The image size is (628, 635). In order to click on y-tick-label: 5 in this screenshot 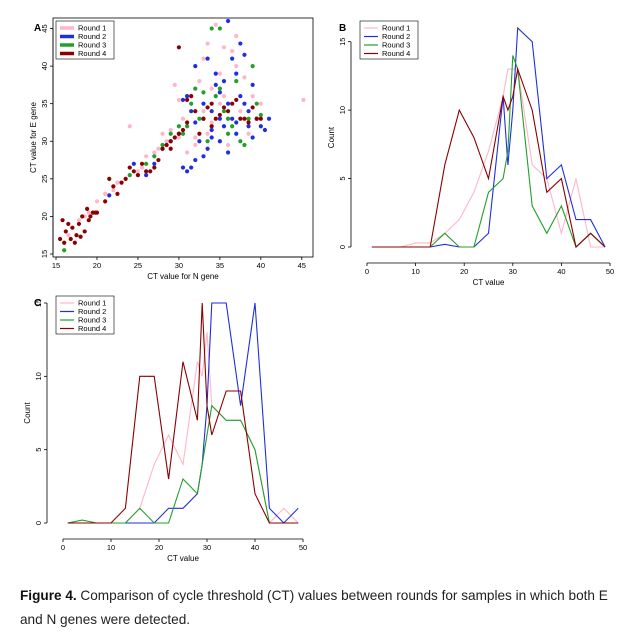, I will do `click(342, 178)`.